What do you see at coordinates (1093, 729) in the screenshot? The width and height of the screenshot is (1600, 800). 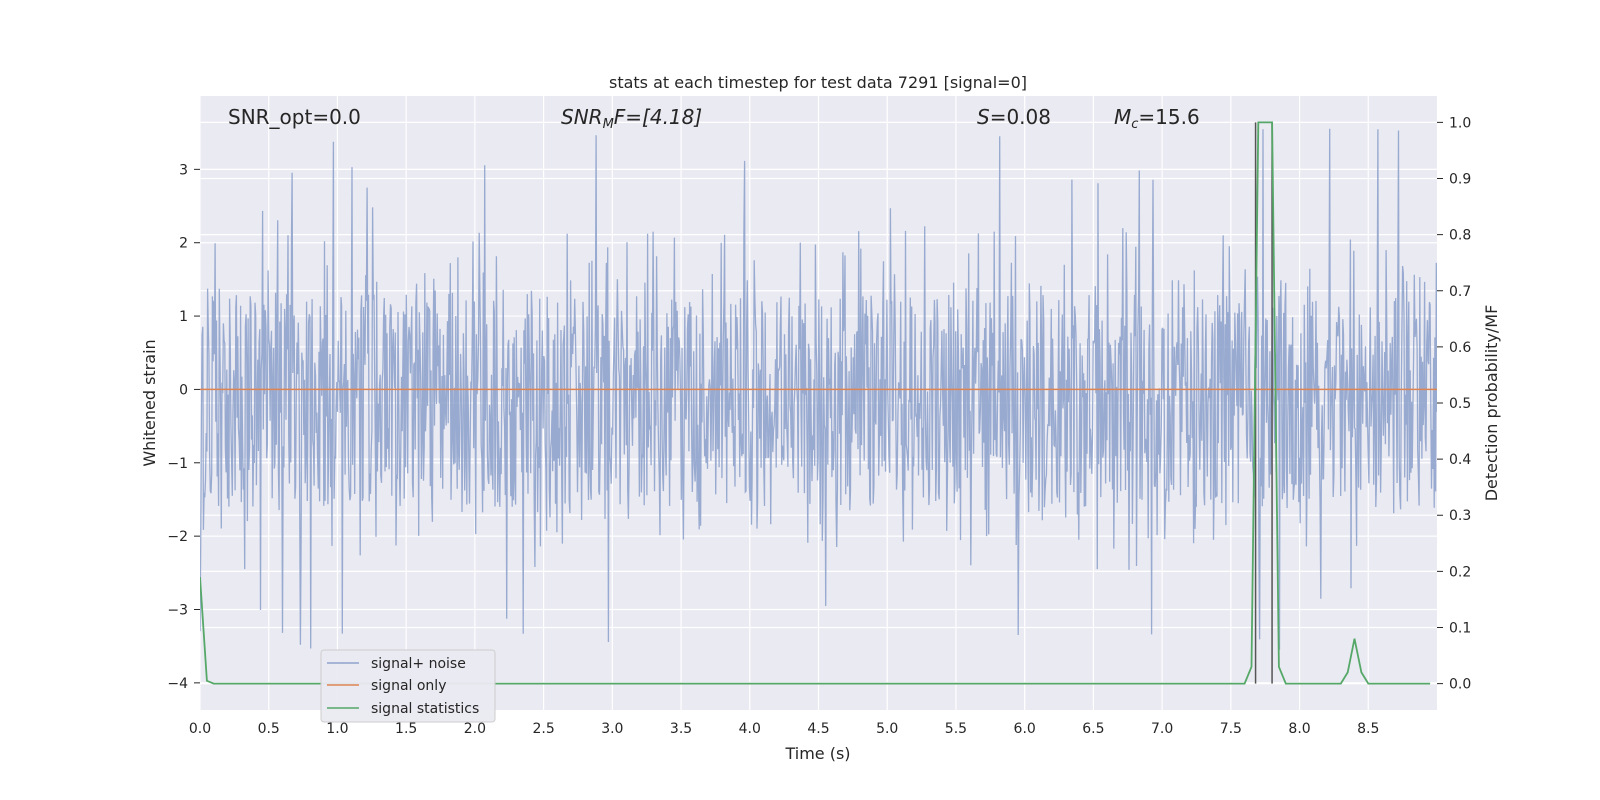 I see `x-tick-label: 6.5` at bounding box center [1093, 729].